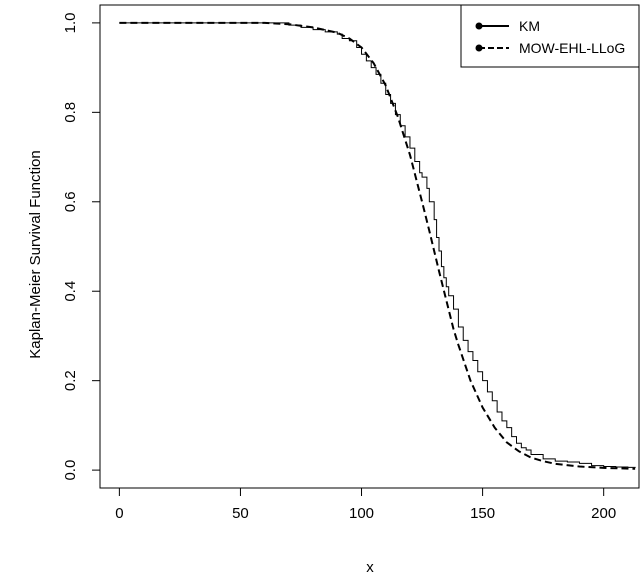  Describe the element at coordinates (361, 513) in the screenshot. I see `x-tick-label: 100` at that location.